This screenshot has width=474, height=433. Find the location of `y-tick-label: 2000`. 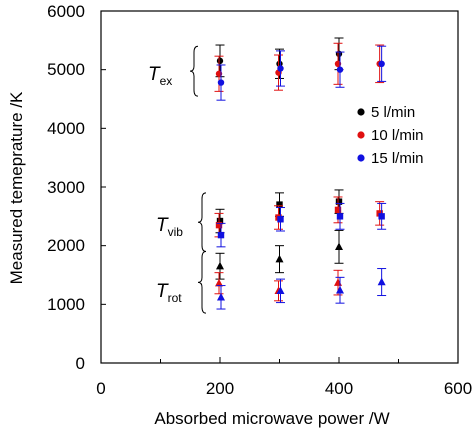

y-tick-label: 2000 is located at coordinates (66, 245).